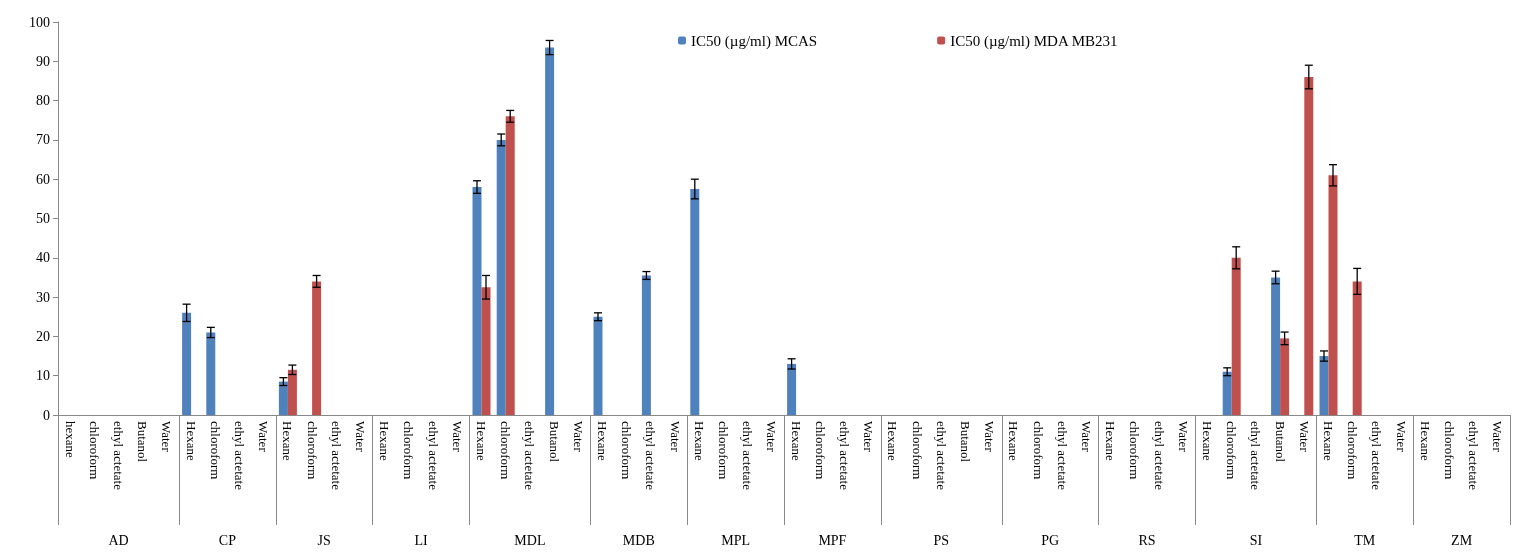  What do you see at coordinates (118, 540) in the screenshot?
I see `text: AD` at bounding box center [118, 540].